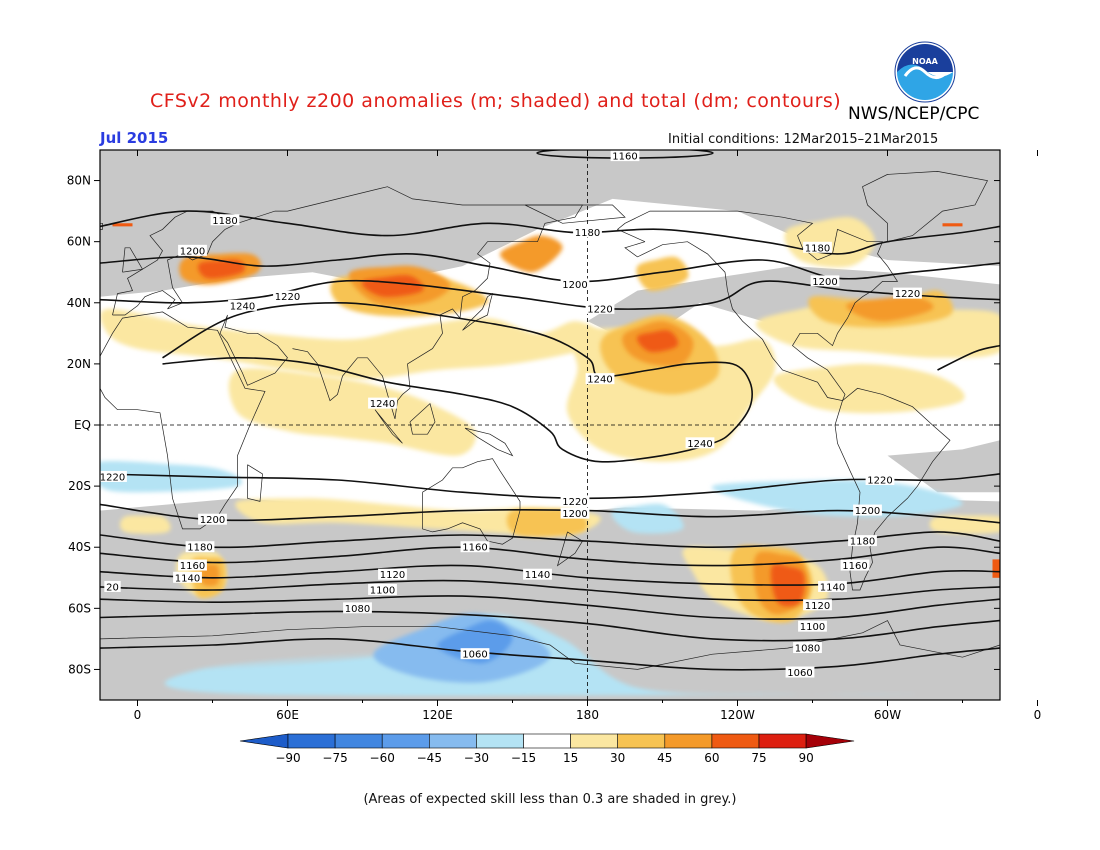 The height and width of the screenshot is (850, 1100). Describe the element at coordinates (550, 575) in the screenshot. I see `contour-1140-south` at that location.